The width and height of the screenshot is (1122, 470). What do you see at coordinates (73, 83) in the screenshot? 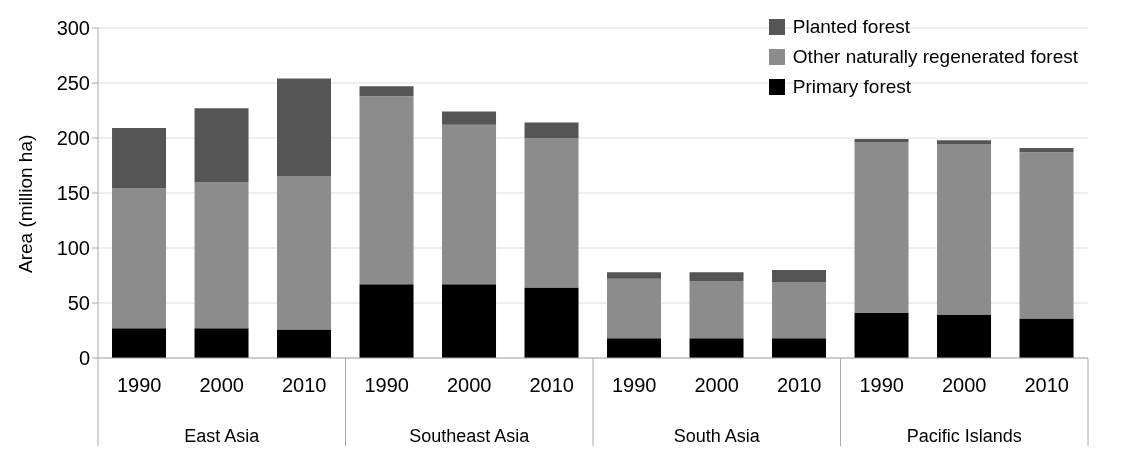
I see `y-tick-label: 250` at bounding box center [73, 83].